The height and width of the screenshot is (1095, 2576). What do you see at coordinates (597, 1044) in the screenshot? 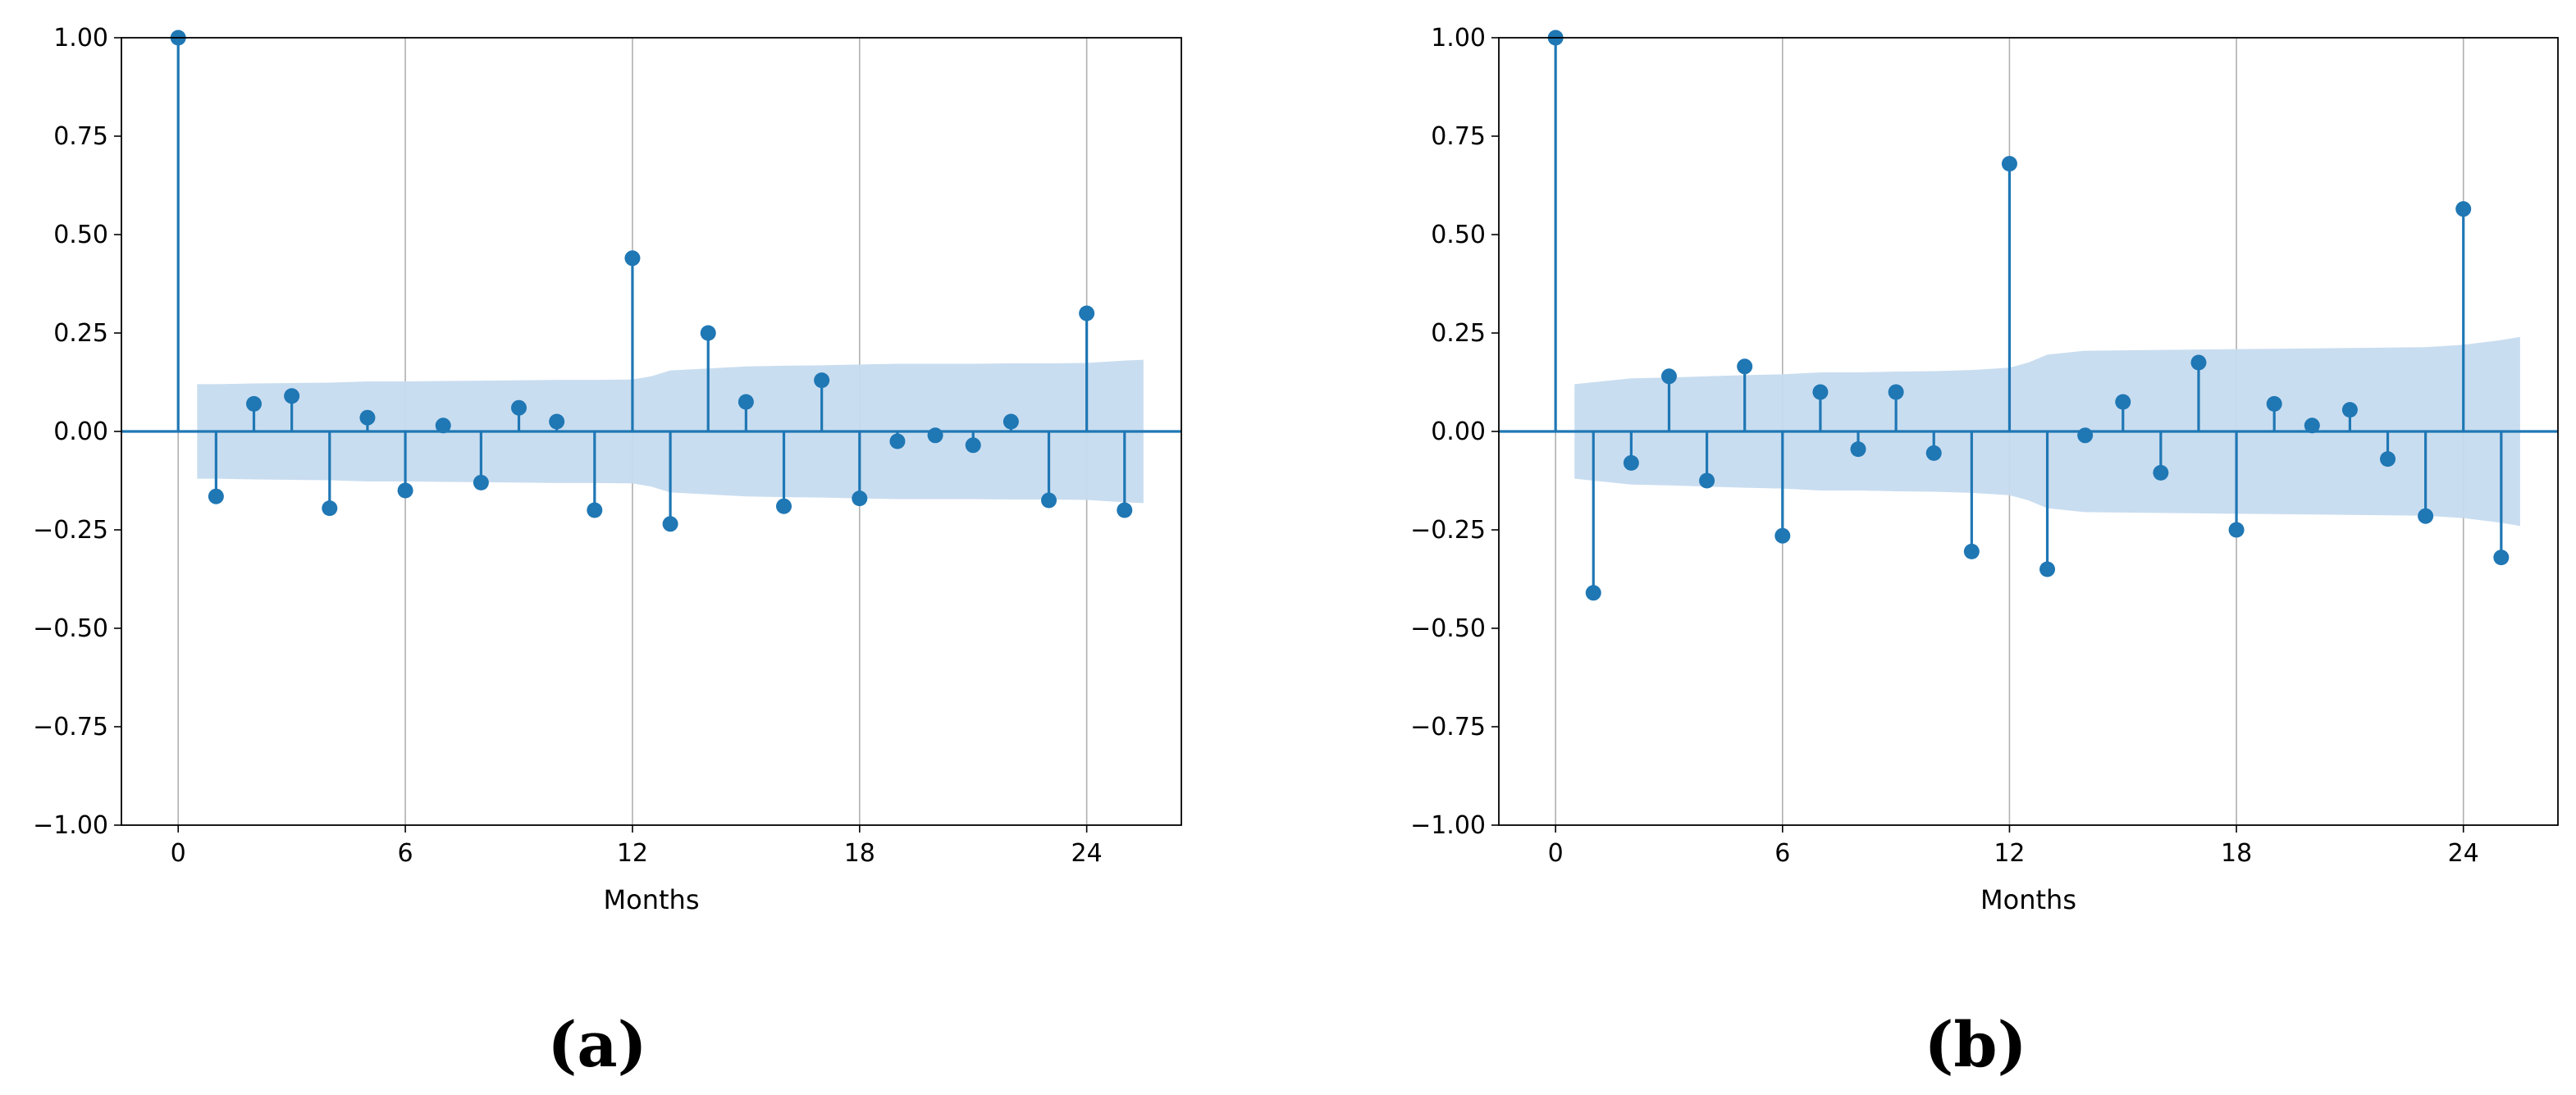
I see `panel-label: (a)` at bounding box center [597, 1044].